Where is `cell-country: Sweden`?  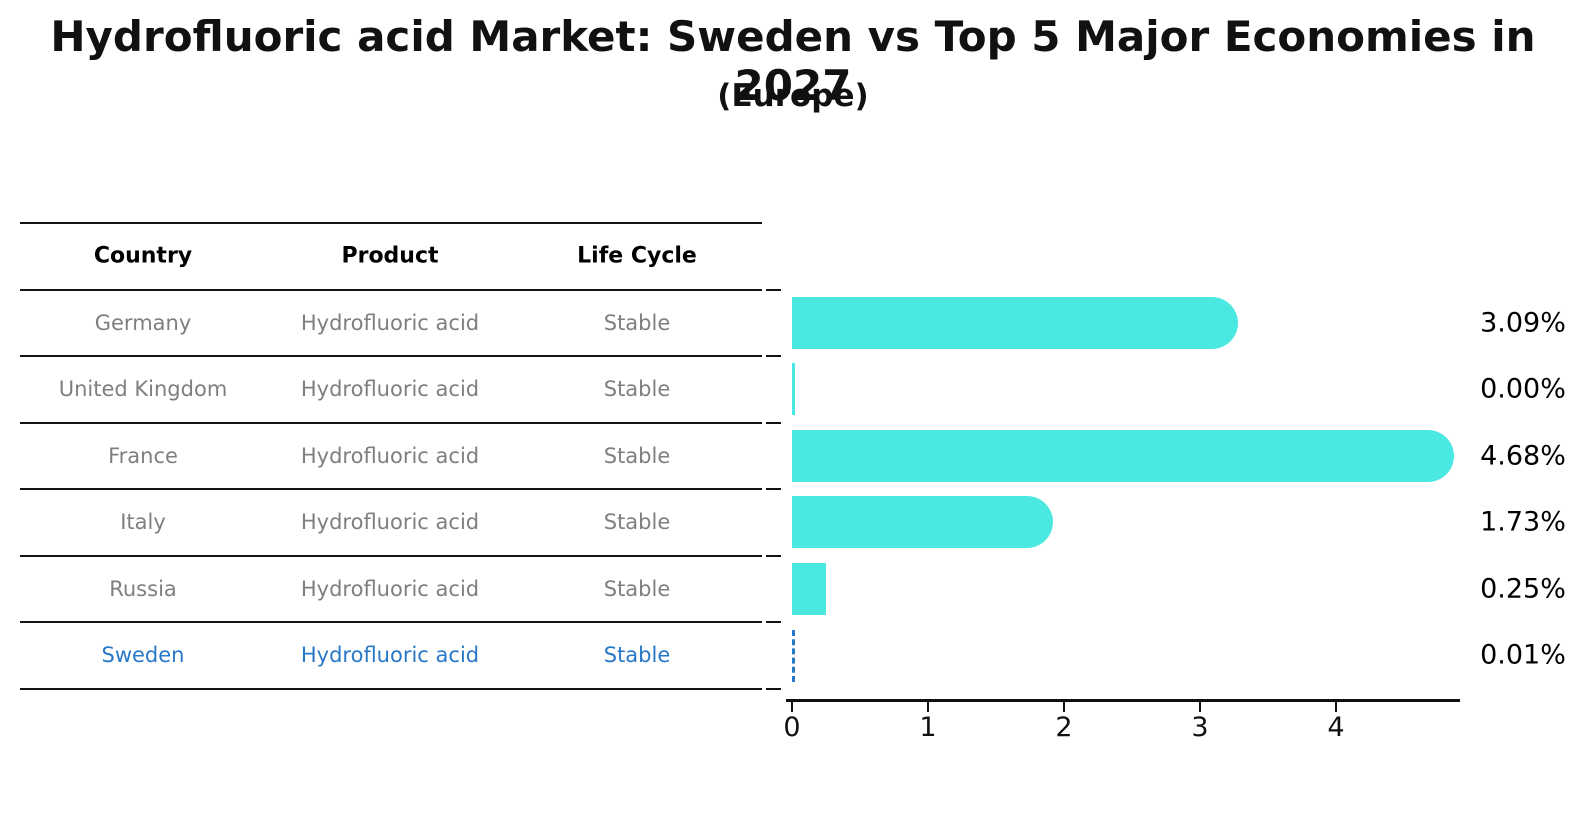
cell-country: Sweden is located at coordinates (143, 655).